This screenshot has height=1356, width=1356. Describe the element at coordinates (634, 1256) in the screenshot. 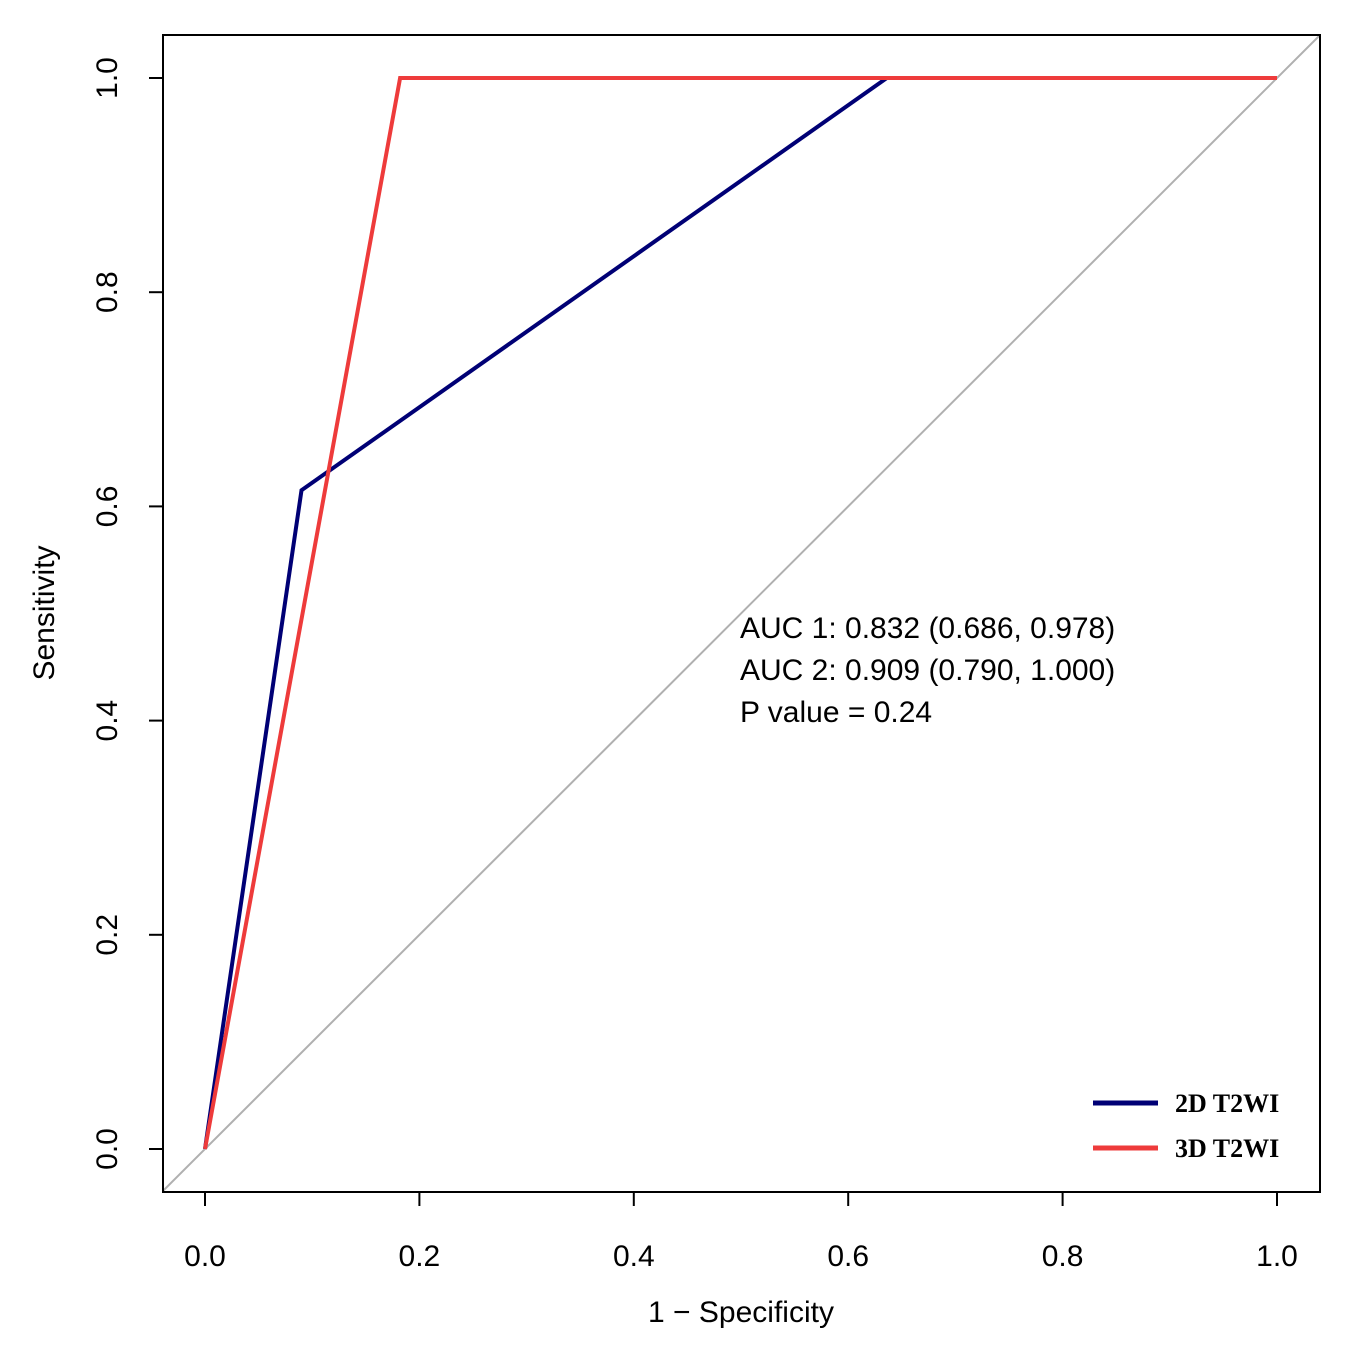

I see `x-tick-label: 0.4` at that location.